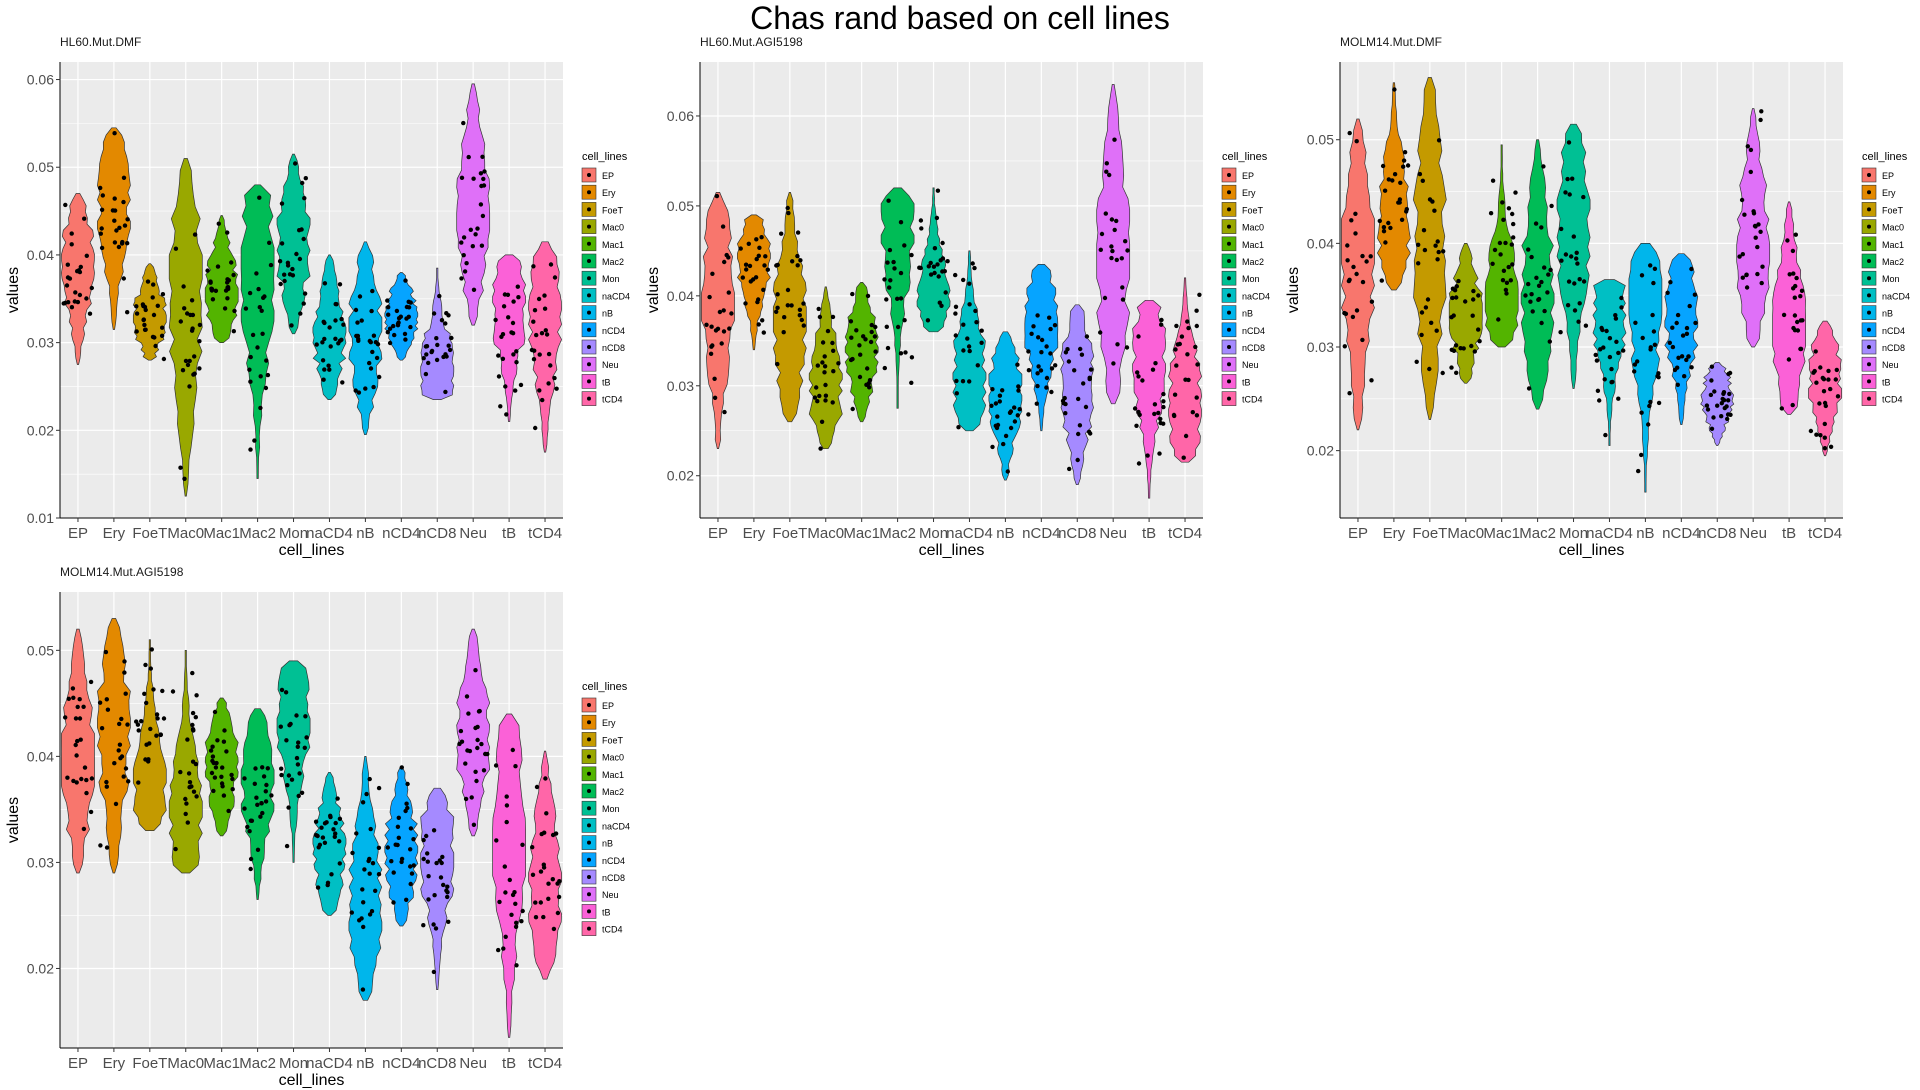  What do you see at coordinates (1893, 210) in the screenshot?
I see `legend-label-FoeT: FoeT` at bounding box center [1893, 210].